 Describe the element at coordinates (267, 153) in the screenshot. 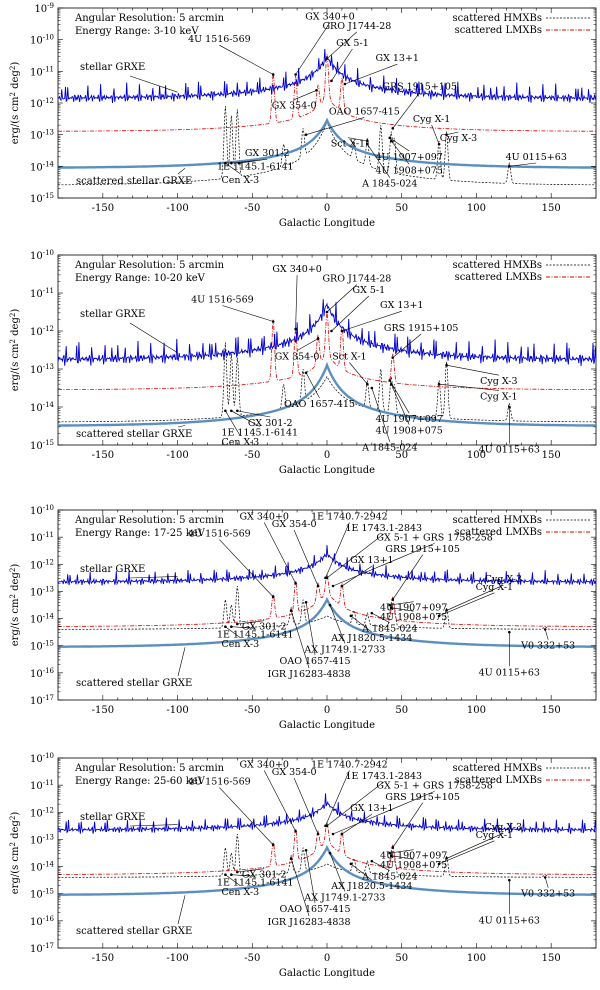

I see `source-label: GX 301-2` at that location.